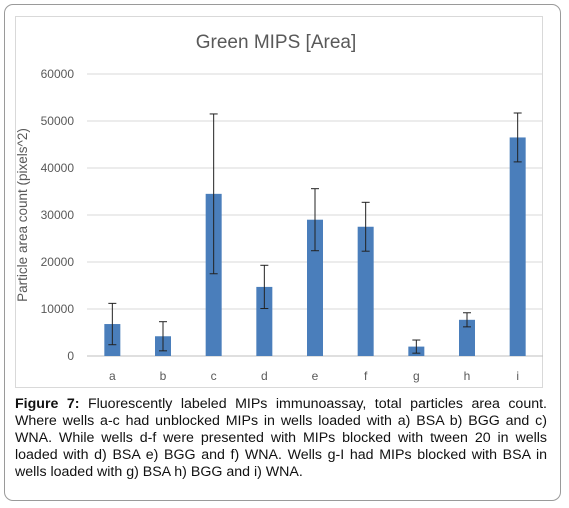 The height and width of the screenshot is (508, 569). Describe the element at coordinates (365, 226) in the screenshot. I see `error-bar-f` at that location.